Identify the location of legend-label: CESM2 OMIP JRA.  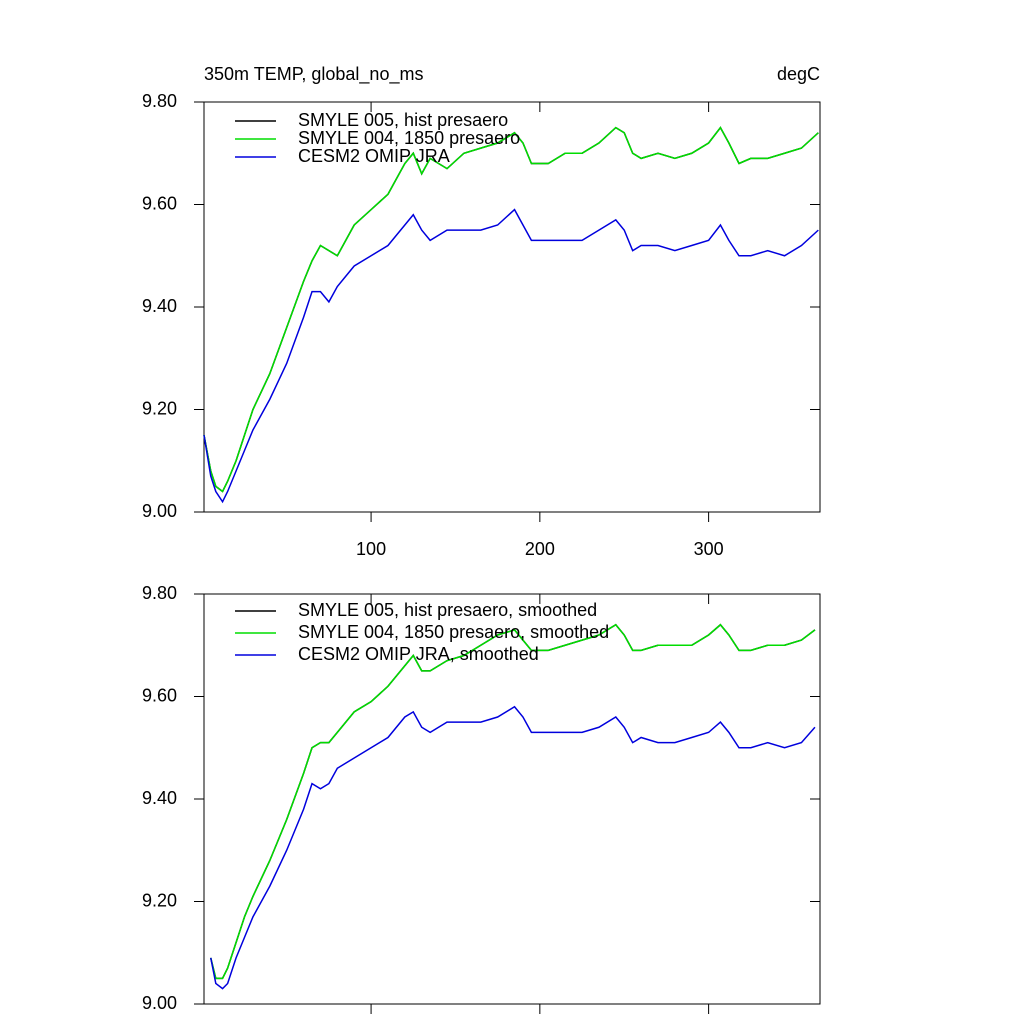
(374, 156).